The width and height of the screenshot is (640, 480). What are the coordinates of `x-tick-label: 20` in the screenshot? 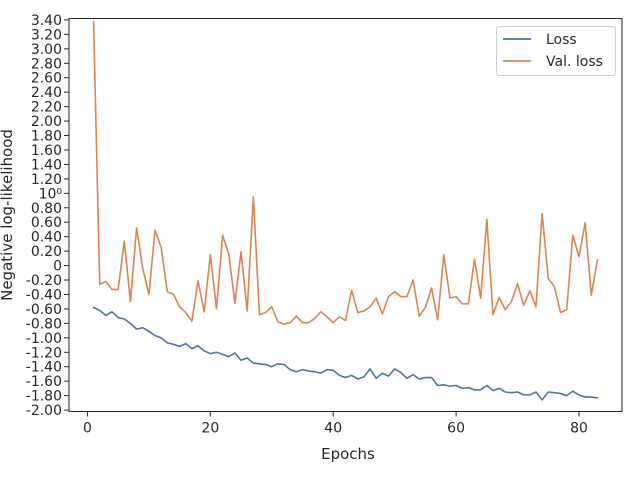 It's located at (210, 429).